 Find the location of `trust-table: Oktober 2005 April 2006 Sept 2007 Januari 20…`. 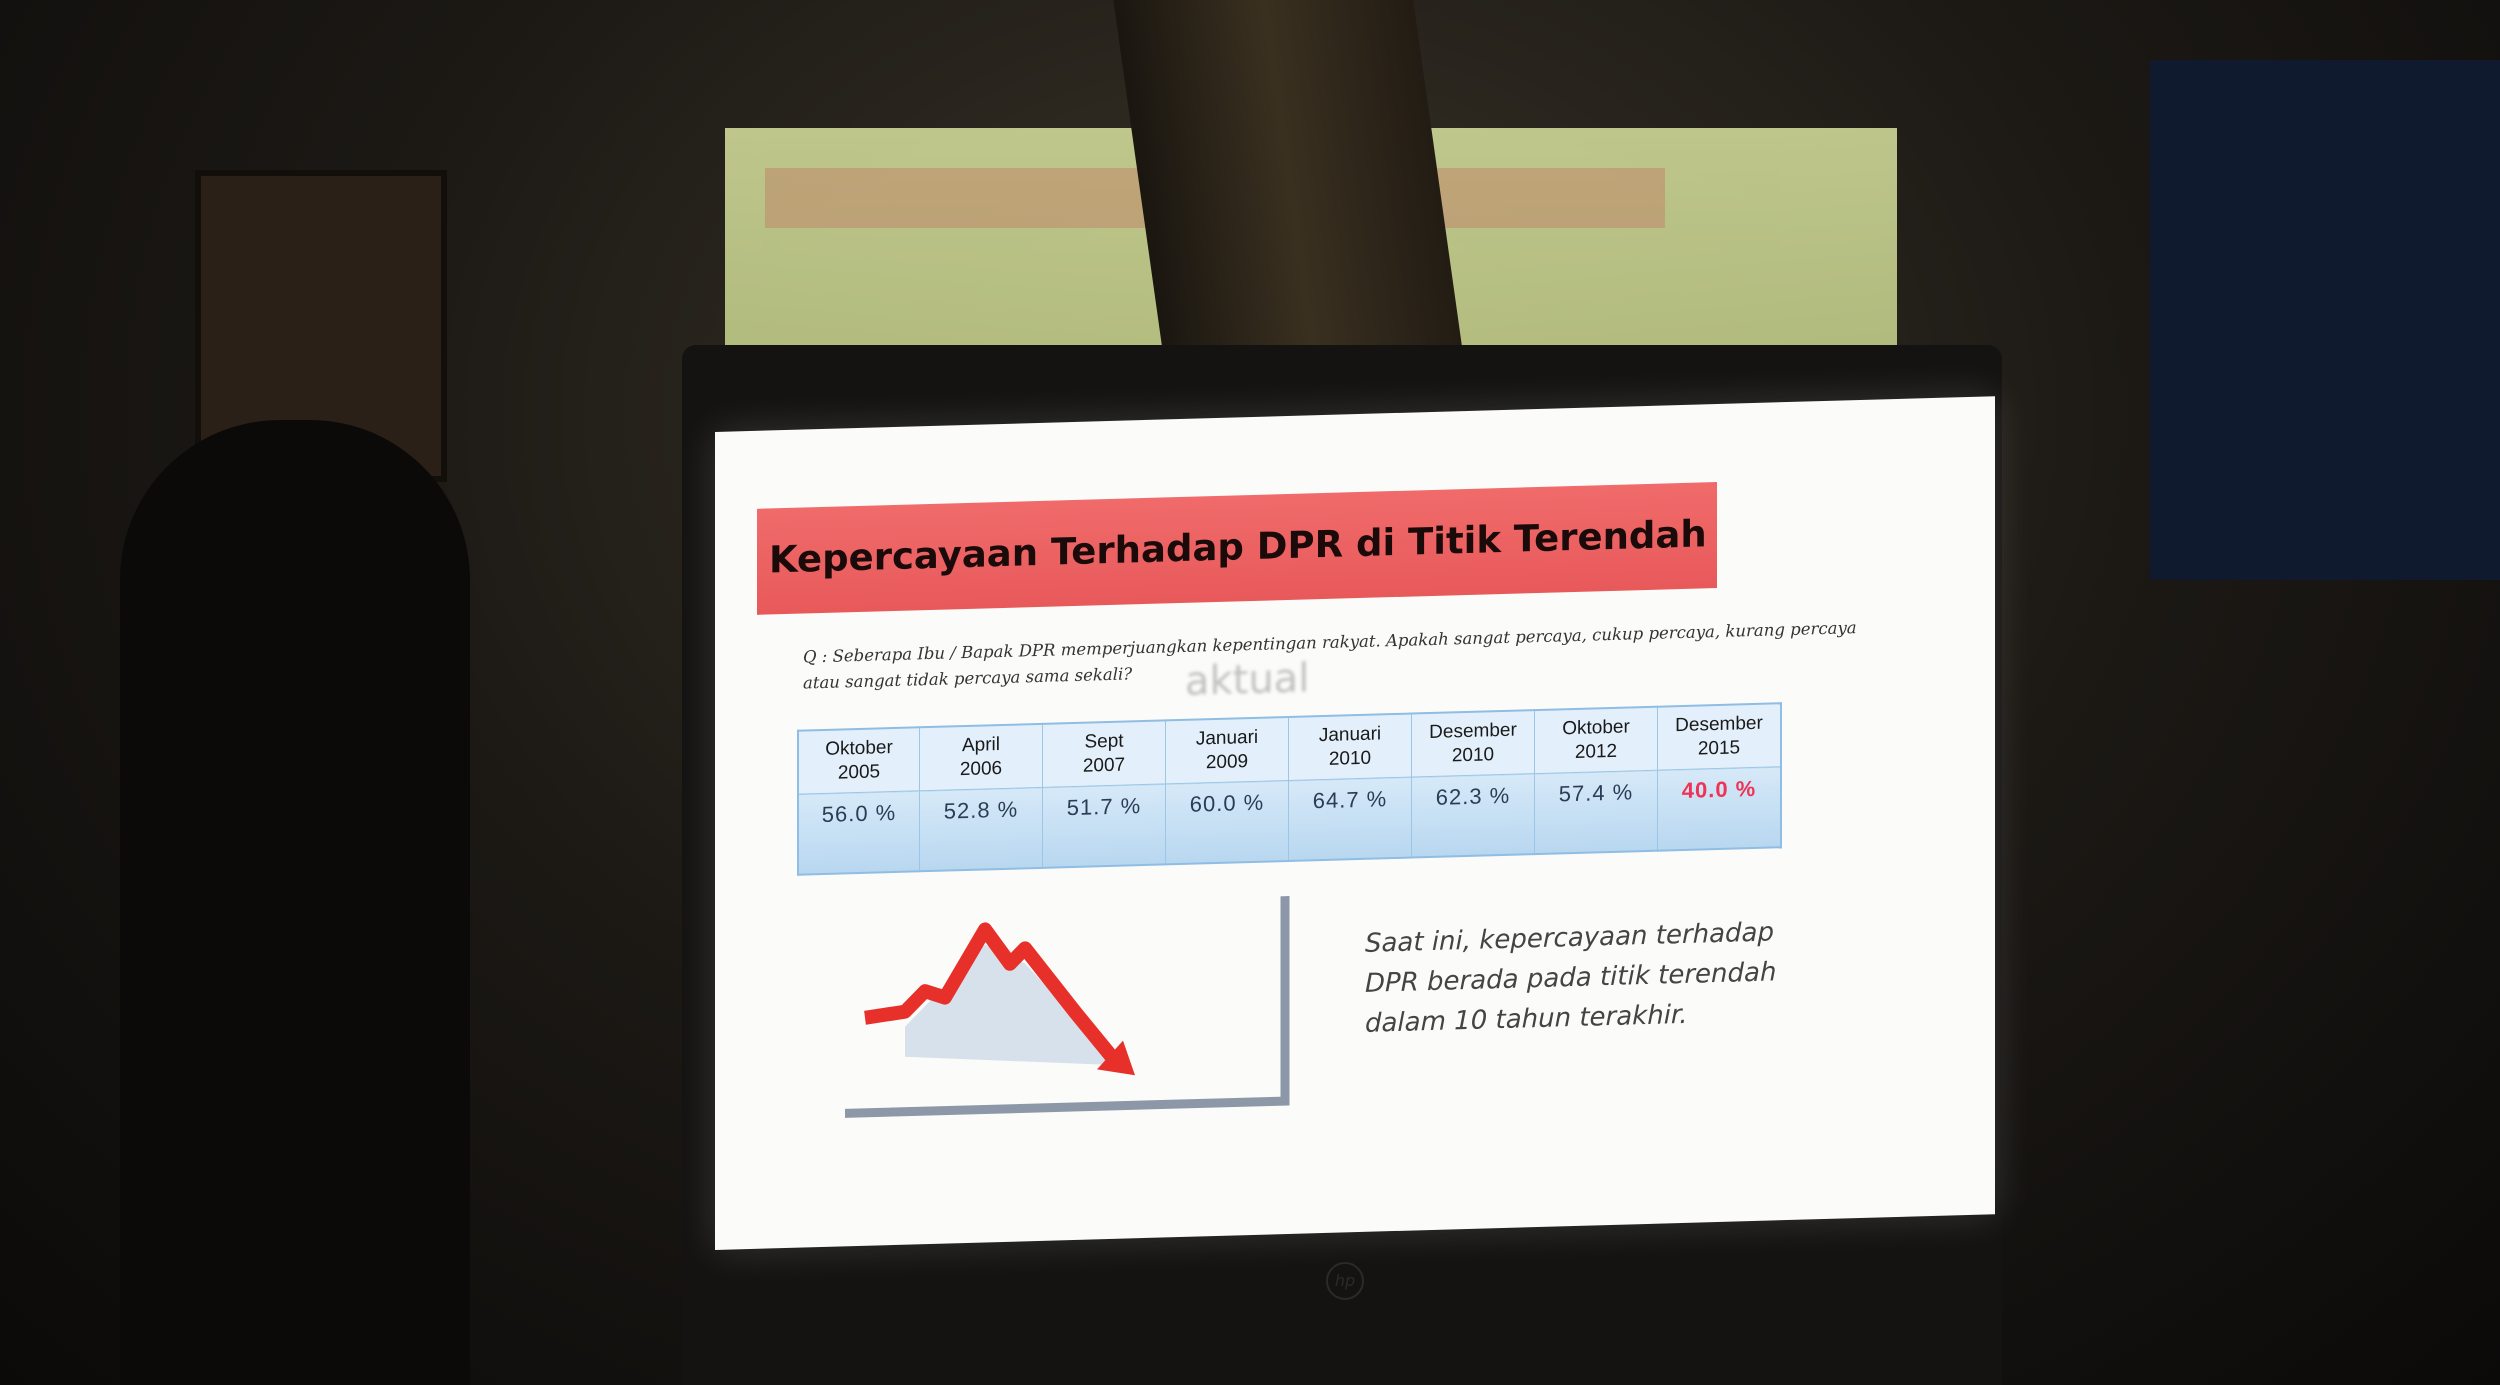

trust-table: Oktober 2005 April 2006 Sept 2007 Januari 20… is located at coordinates (1289, 789).